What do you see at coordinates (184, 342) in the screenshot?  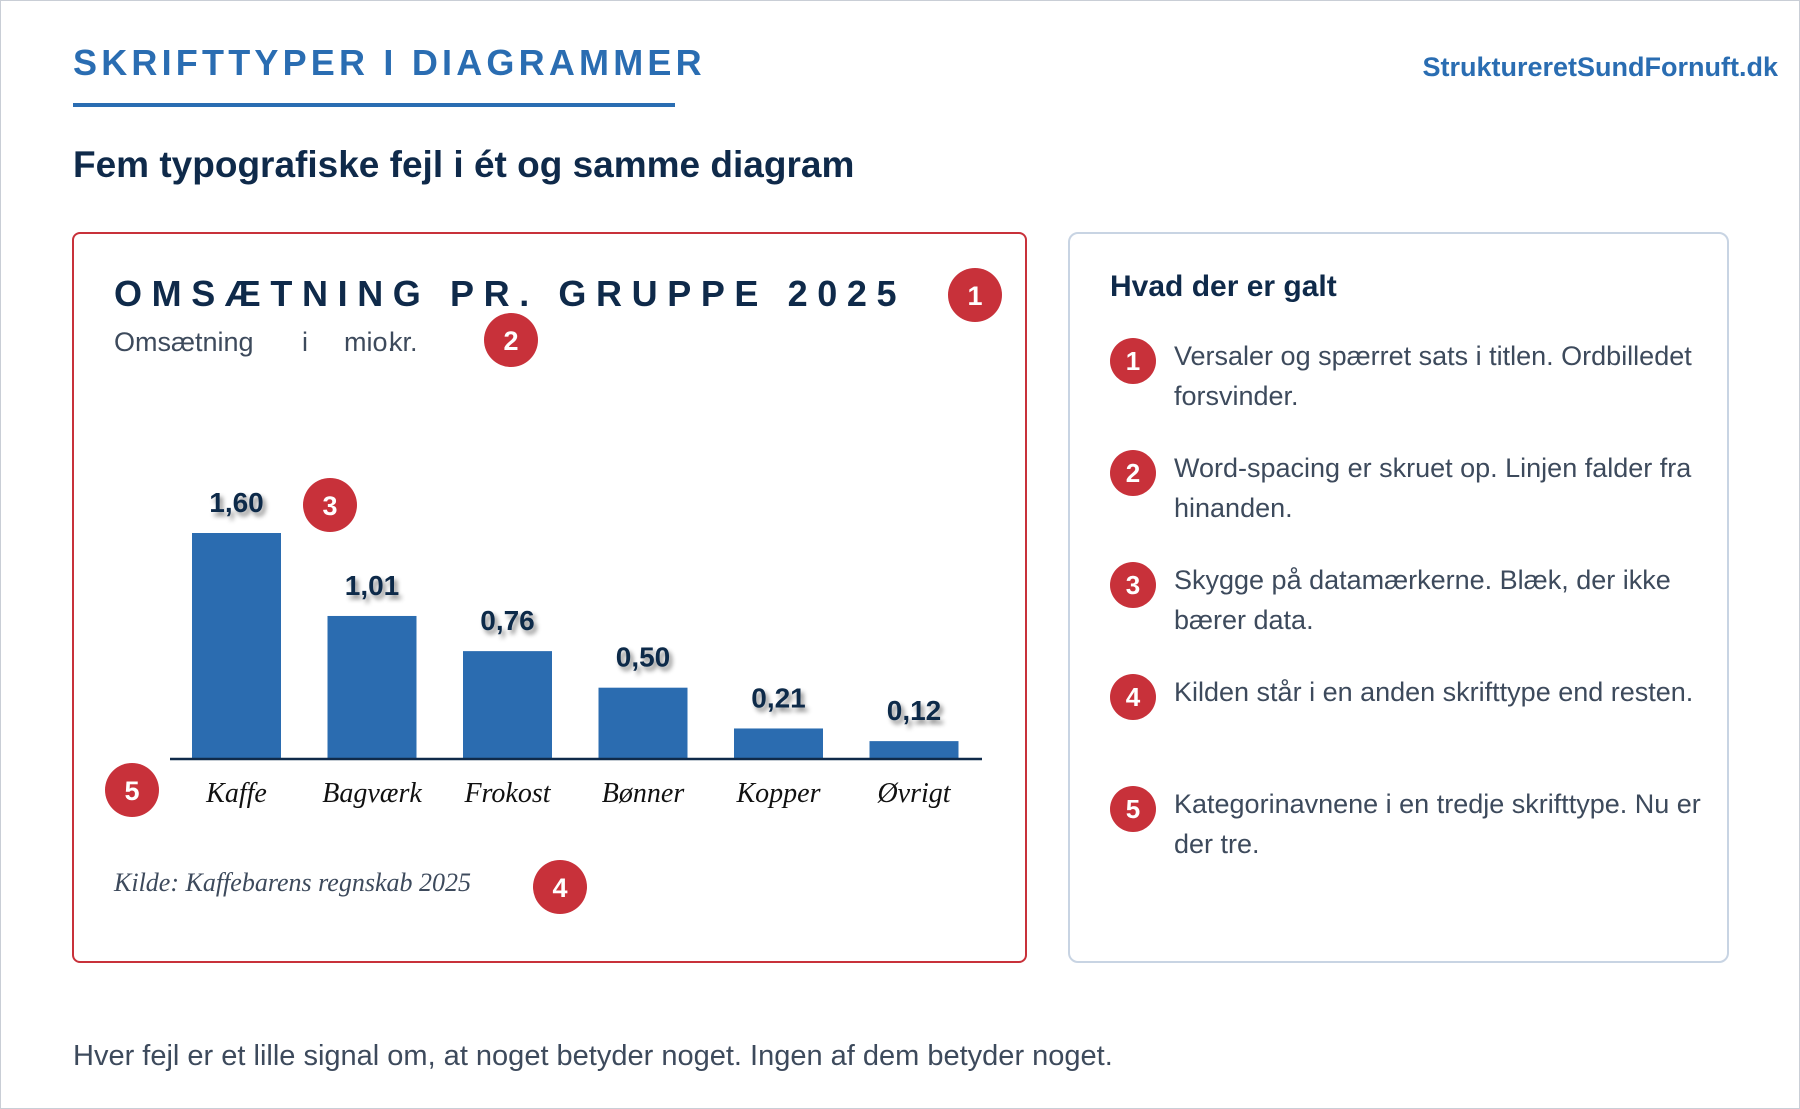 I see `subtitle-word: Omsætning` at bounding box center [184, 342].